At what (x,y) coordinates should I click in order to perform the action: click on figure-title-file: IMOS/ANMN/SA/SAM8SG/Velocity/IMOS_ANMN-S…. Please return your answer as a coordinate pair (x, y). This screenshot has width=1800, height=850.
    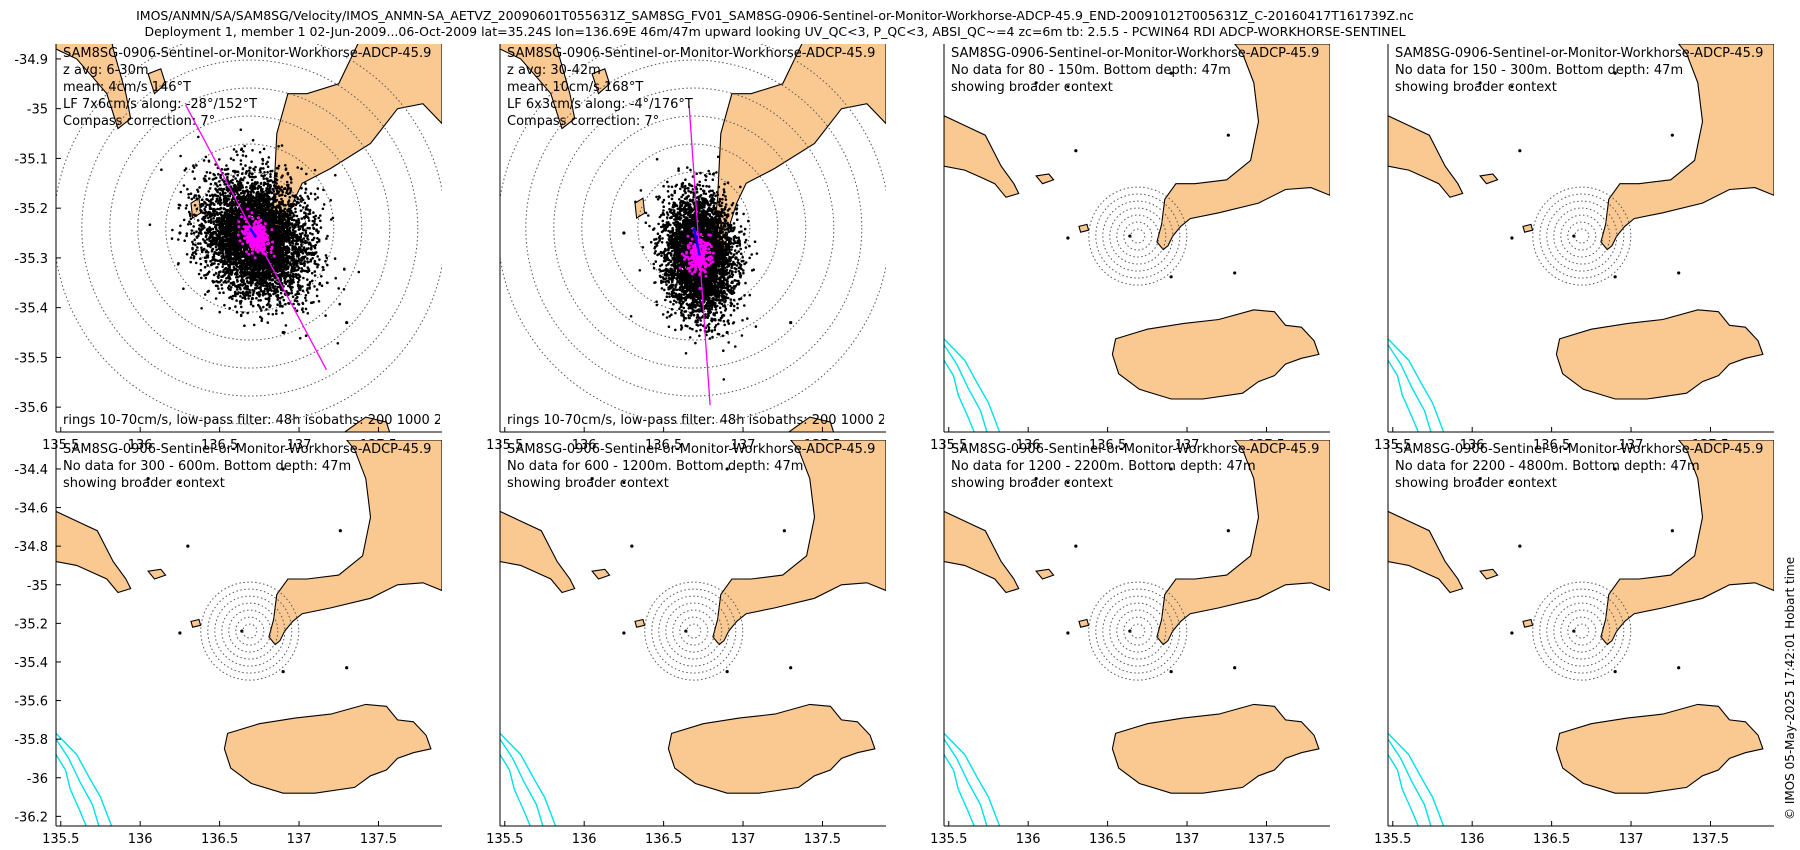
    Looking at the image, I should click on (775, 15).